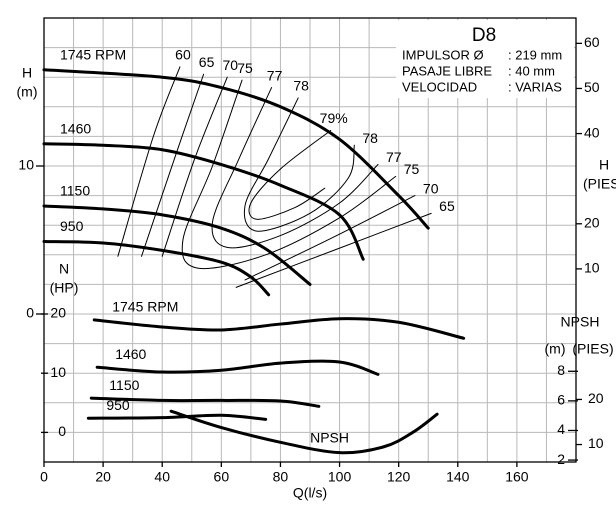 This screenshot has height=509, width=616. Describe the element at coordinates (561, 429) in the screenshot. I see `npsh-tick-label: 4` at that location.